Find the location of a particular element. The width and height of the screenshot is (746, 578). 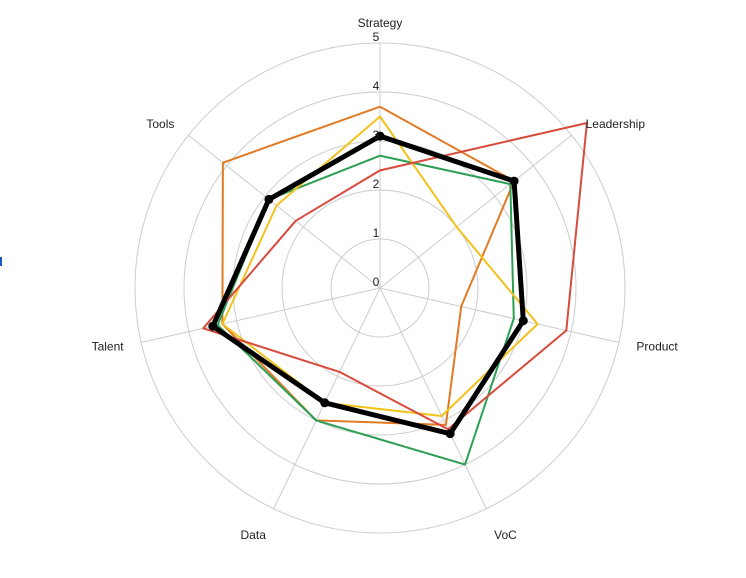

left-edge-marker is located at coordinates (1, 261).